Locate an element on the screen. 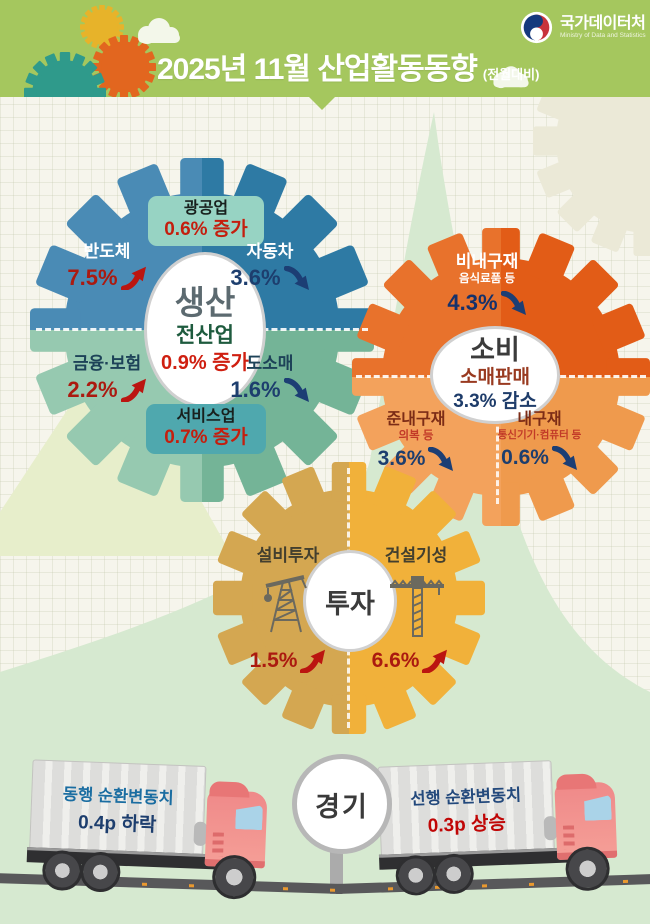 The width and height of the screenshot is (650, 924). agency-logo: 국가데이터처 Ministry of Data and Statistics is located at coordinates (583, 27).